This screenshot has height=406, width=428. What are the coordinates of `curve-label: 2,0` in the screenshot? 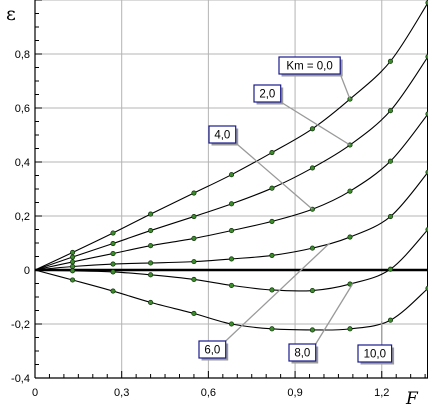 It's located at (267, 95).